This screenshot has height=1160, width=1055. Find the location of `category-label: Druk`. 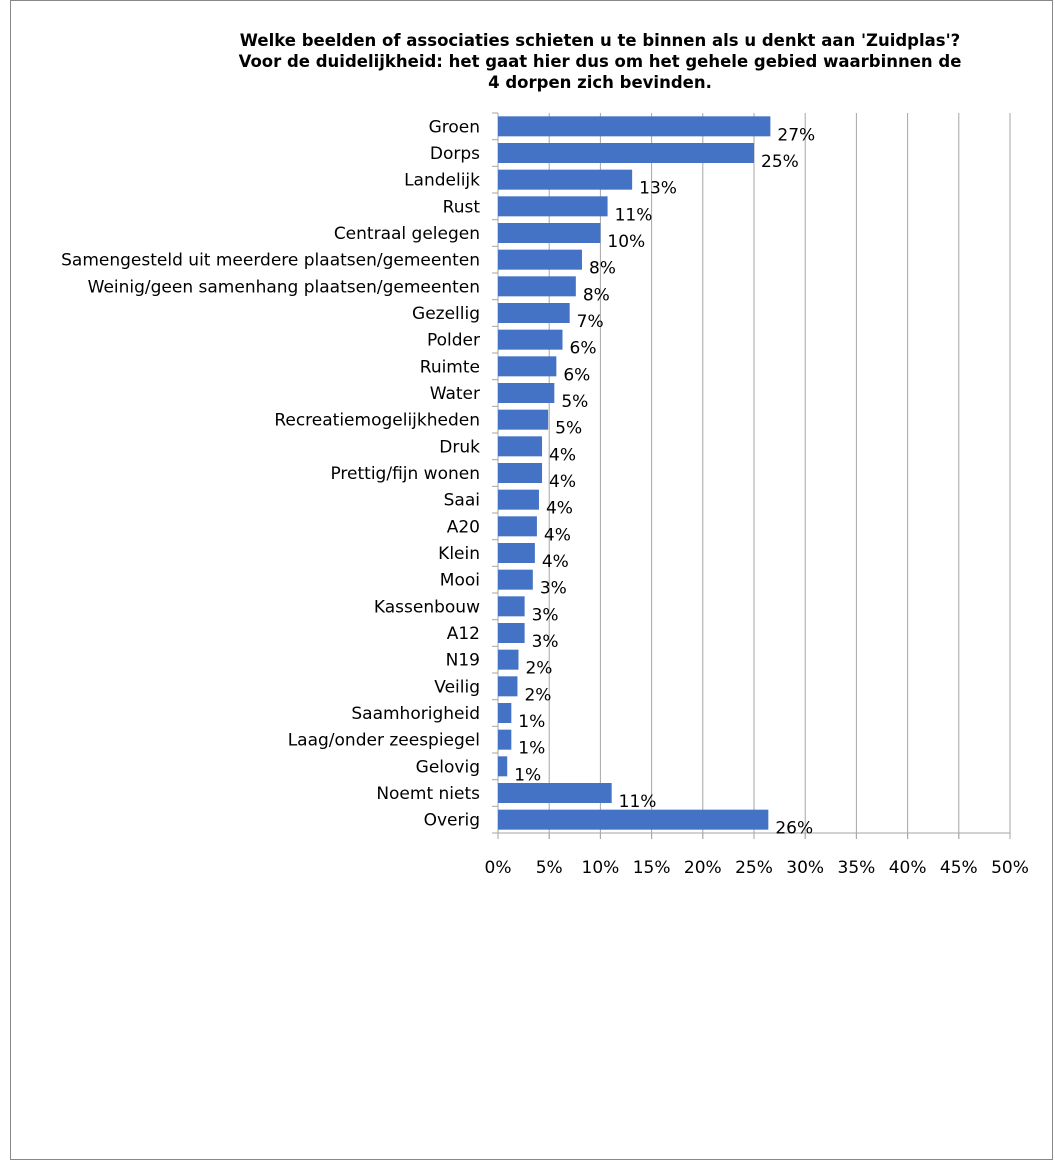

category-label: Druk is located at coordinates (459, 447).